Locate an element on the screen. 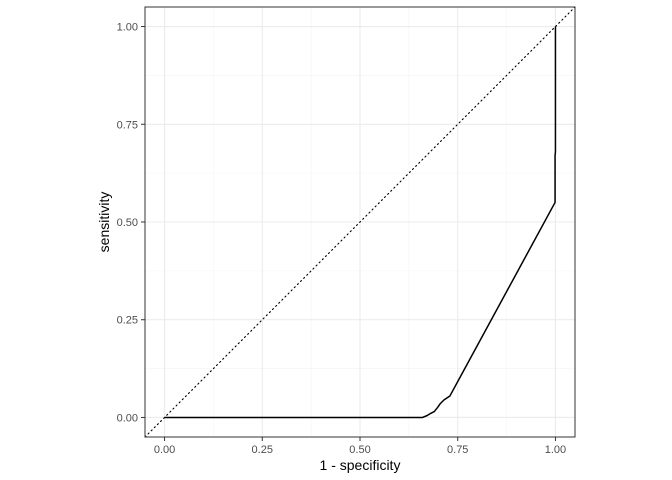  y-axis-title: sensitivity is located at coordinates (104, 222).